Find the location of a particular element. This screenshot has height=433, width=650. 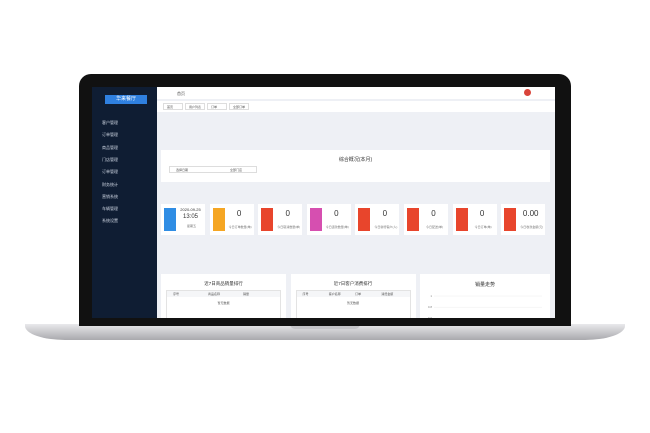

table-header: 序号 商品名称 销量 is located at coordinates (223, 294).